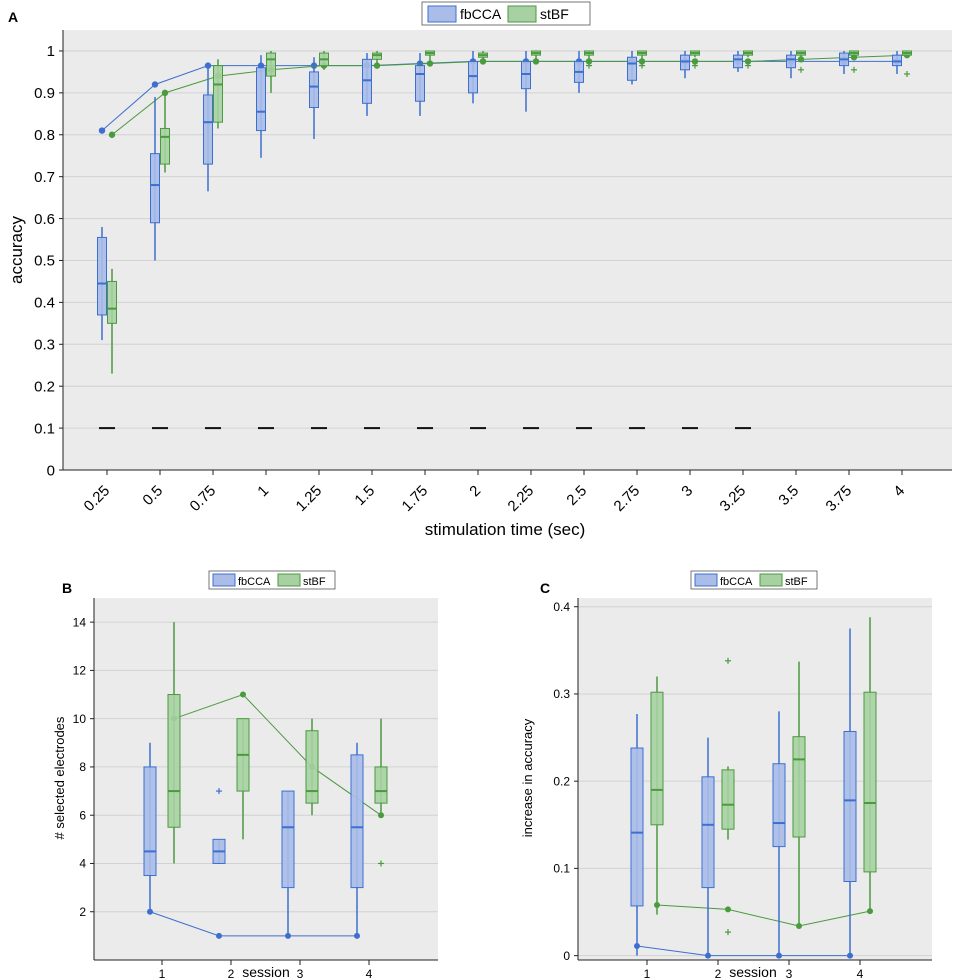 The image size is (957, 980). I want to click on panel-a-y-tick-label: 0.5, so click(44, 261).